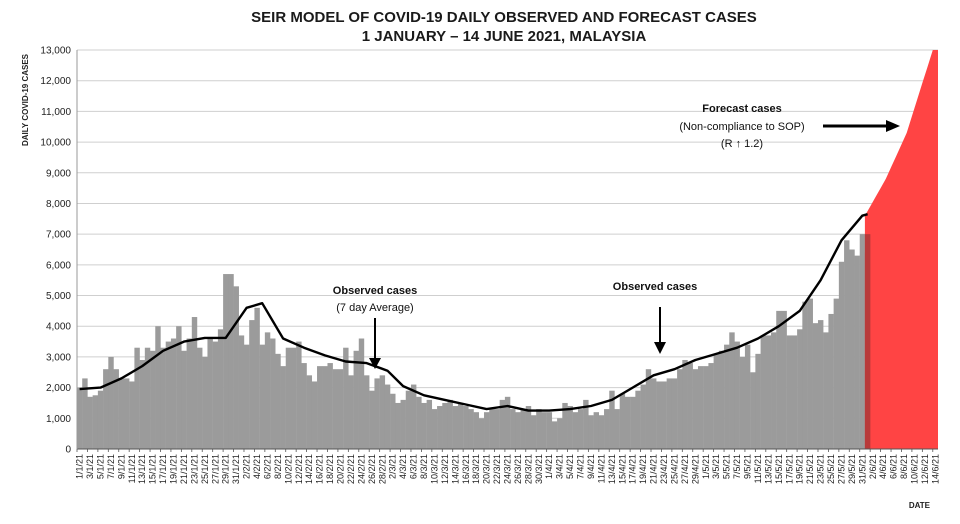 Image resolution: width=960 pixels, height=524 pixels. Describe the element at coordinates (591, 466) in the screenshot. I see `x-tick-label: 9/4/21` at that location.